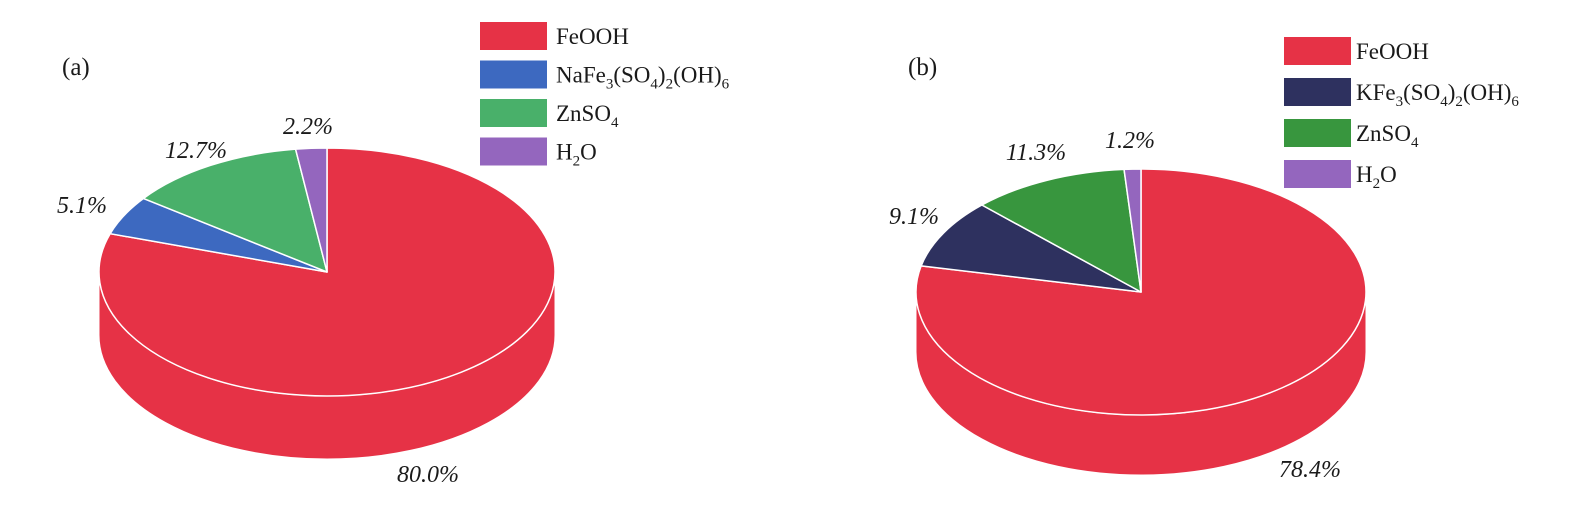 This screenshot has width=1591, height=522. Describe the element at coordinates (1376, 92) in the screenshot. I see `legend-text-part: KFe` at that location.